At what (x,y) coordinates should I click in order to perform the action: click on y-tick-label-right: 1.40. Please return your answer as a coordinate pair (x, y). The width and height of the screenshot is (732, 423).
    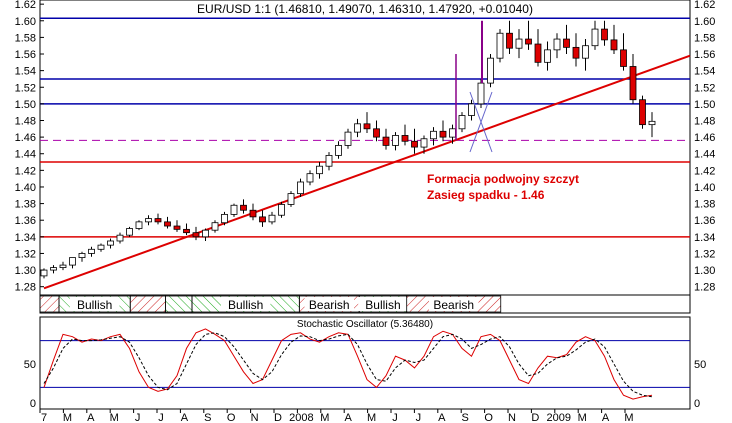
    Looking at the image, I should click on (704, 188).